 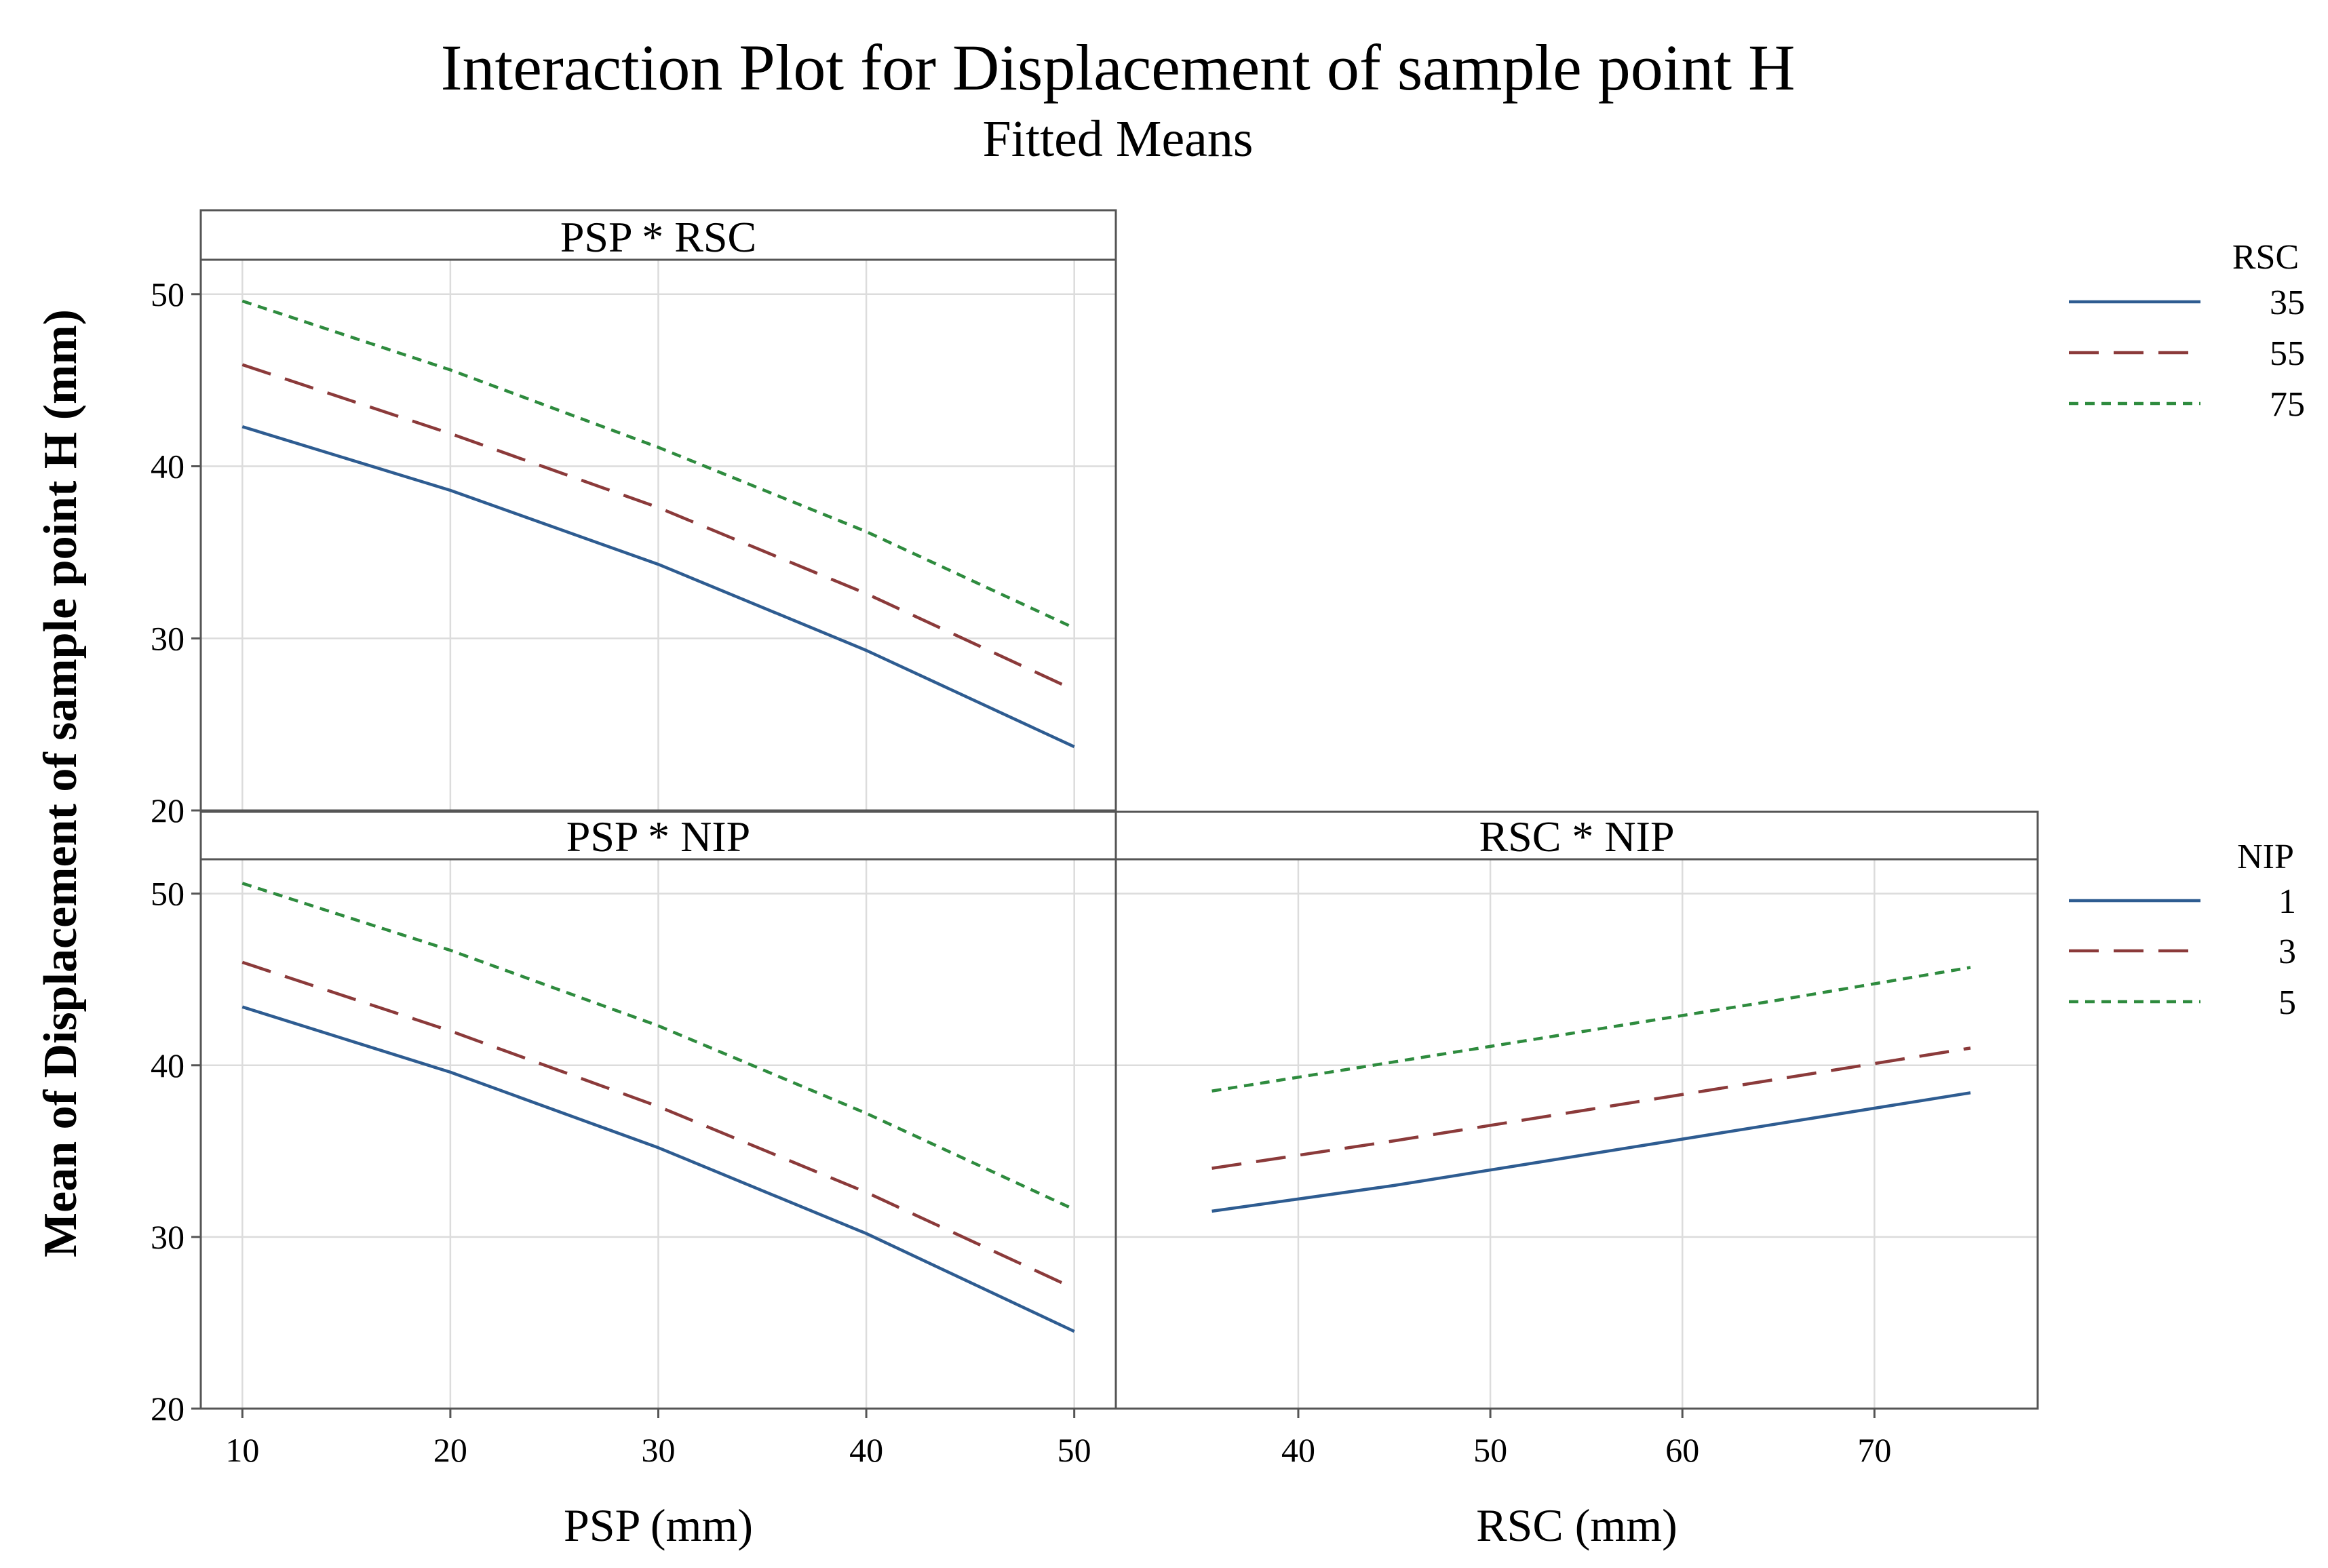 What do you see at coordinates (1118, 139) in the screenshot?
I see `chart-subtitle: Fitted Means` at bounding box center [1118, 139].